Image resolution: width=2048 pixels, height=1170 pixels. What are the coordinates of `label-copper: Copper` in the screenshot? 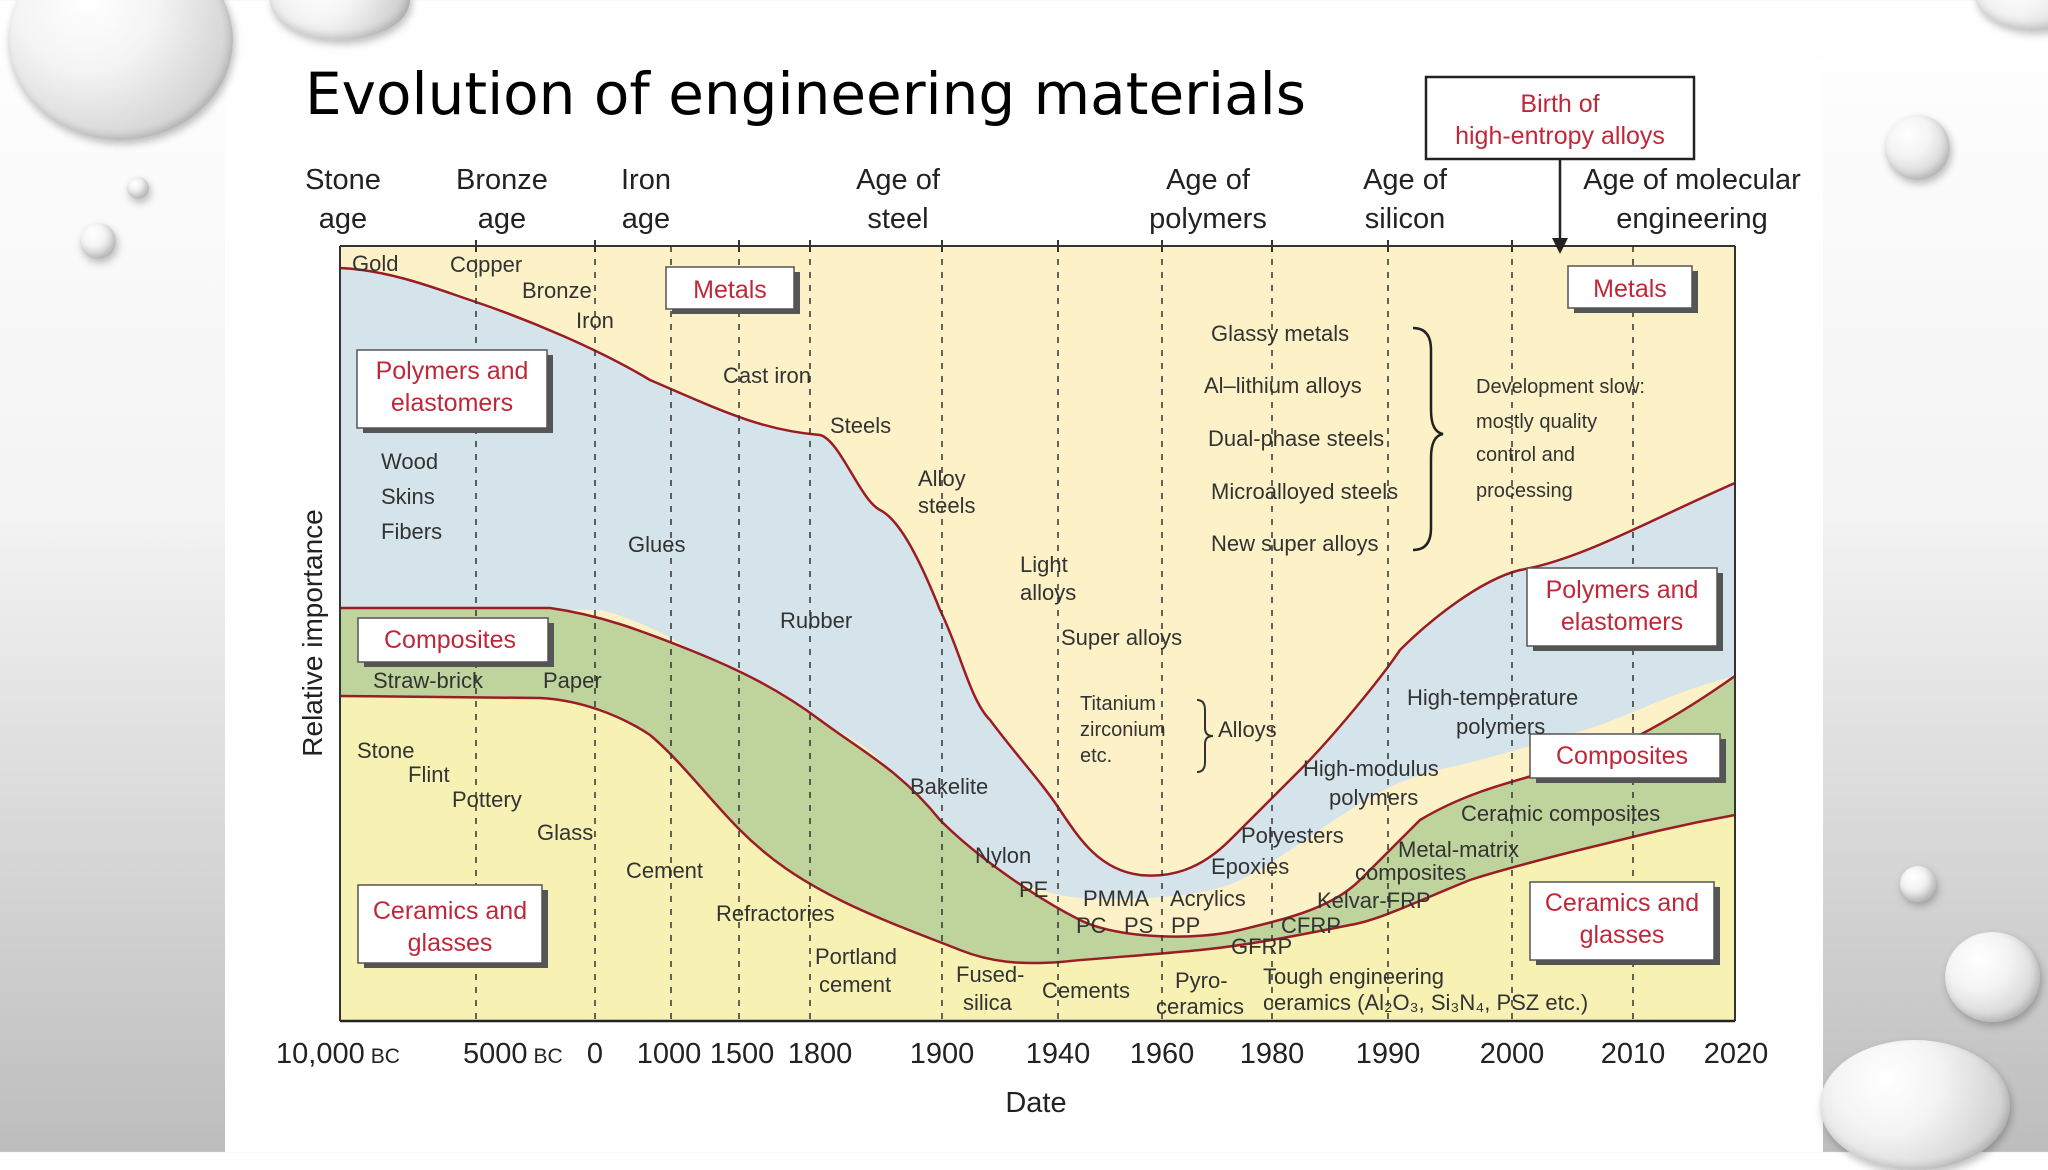 It's located at (486, 264).